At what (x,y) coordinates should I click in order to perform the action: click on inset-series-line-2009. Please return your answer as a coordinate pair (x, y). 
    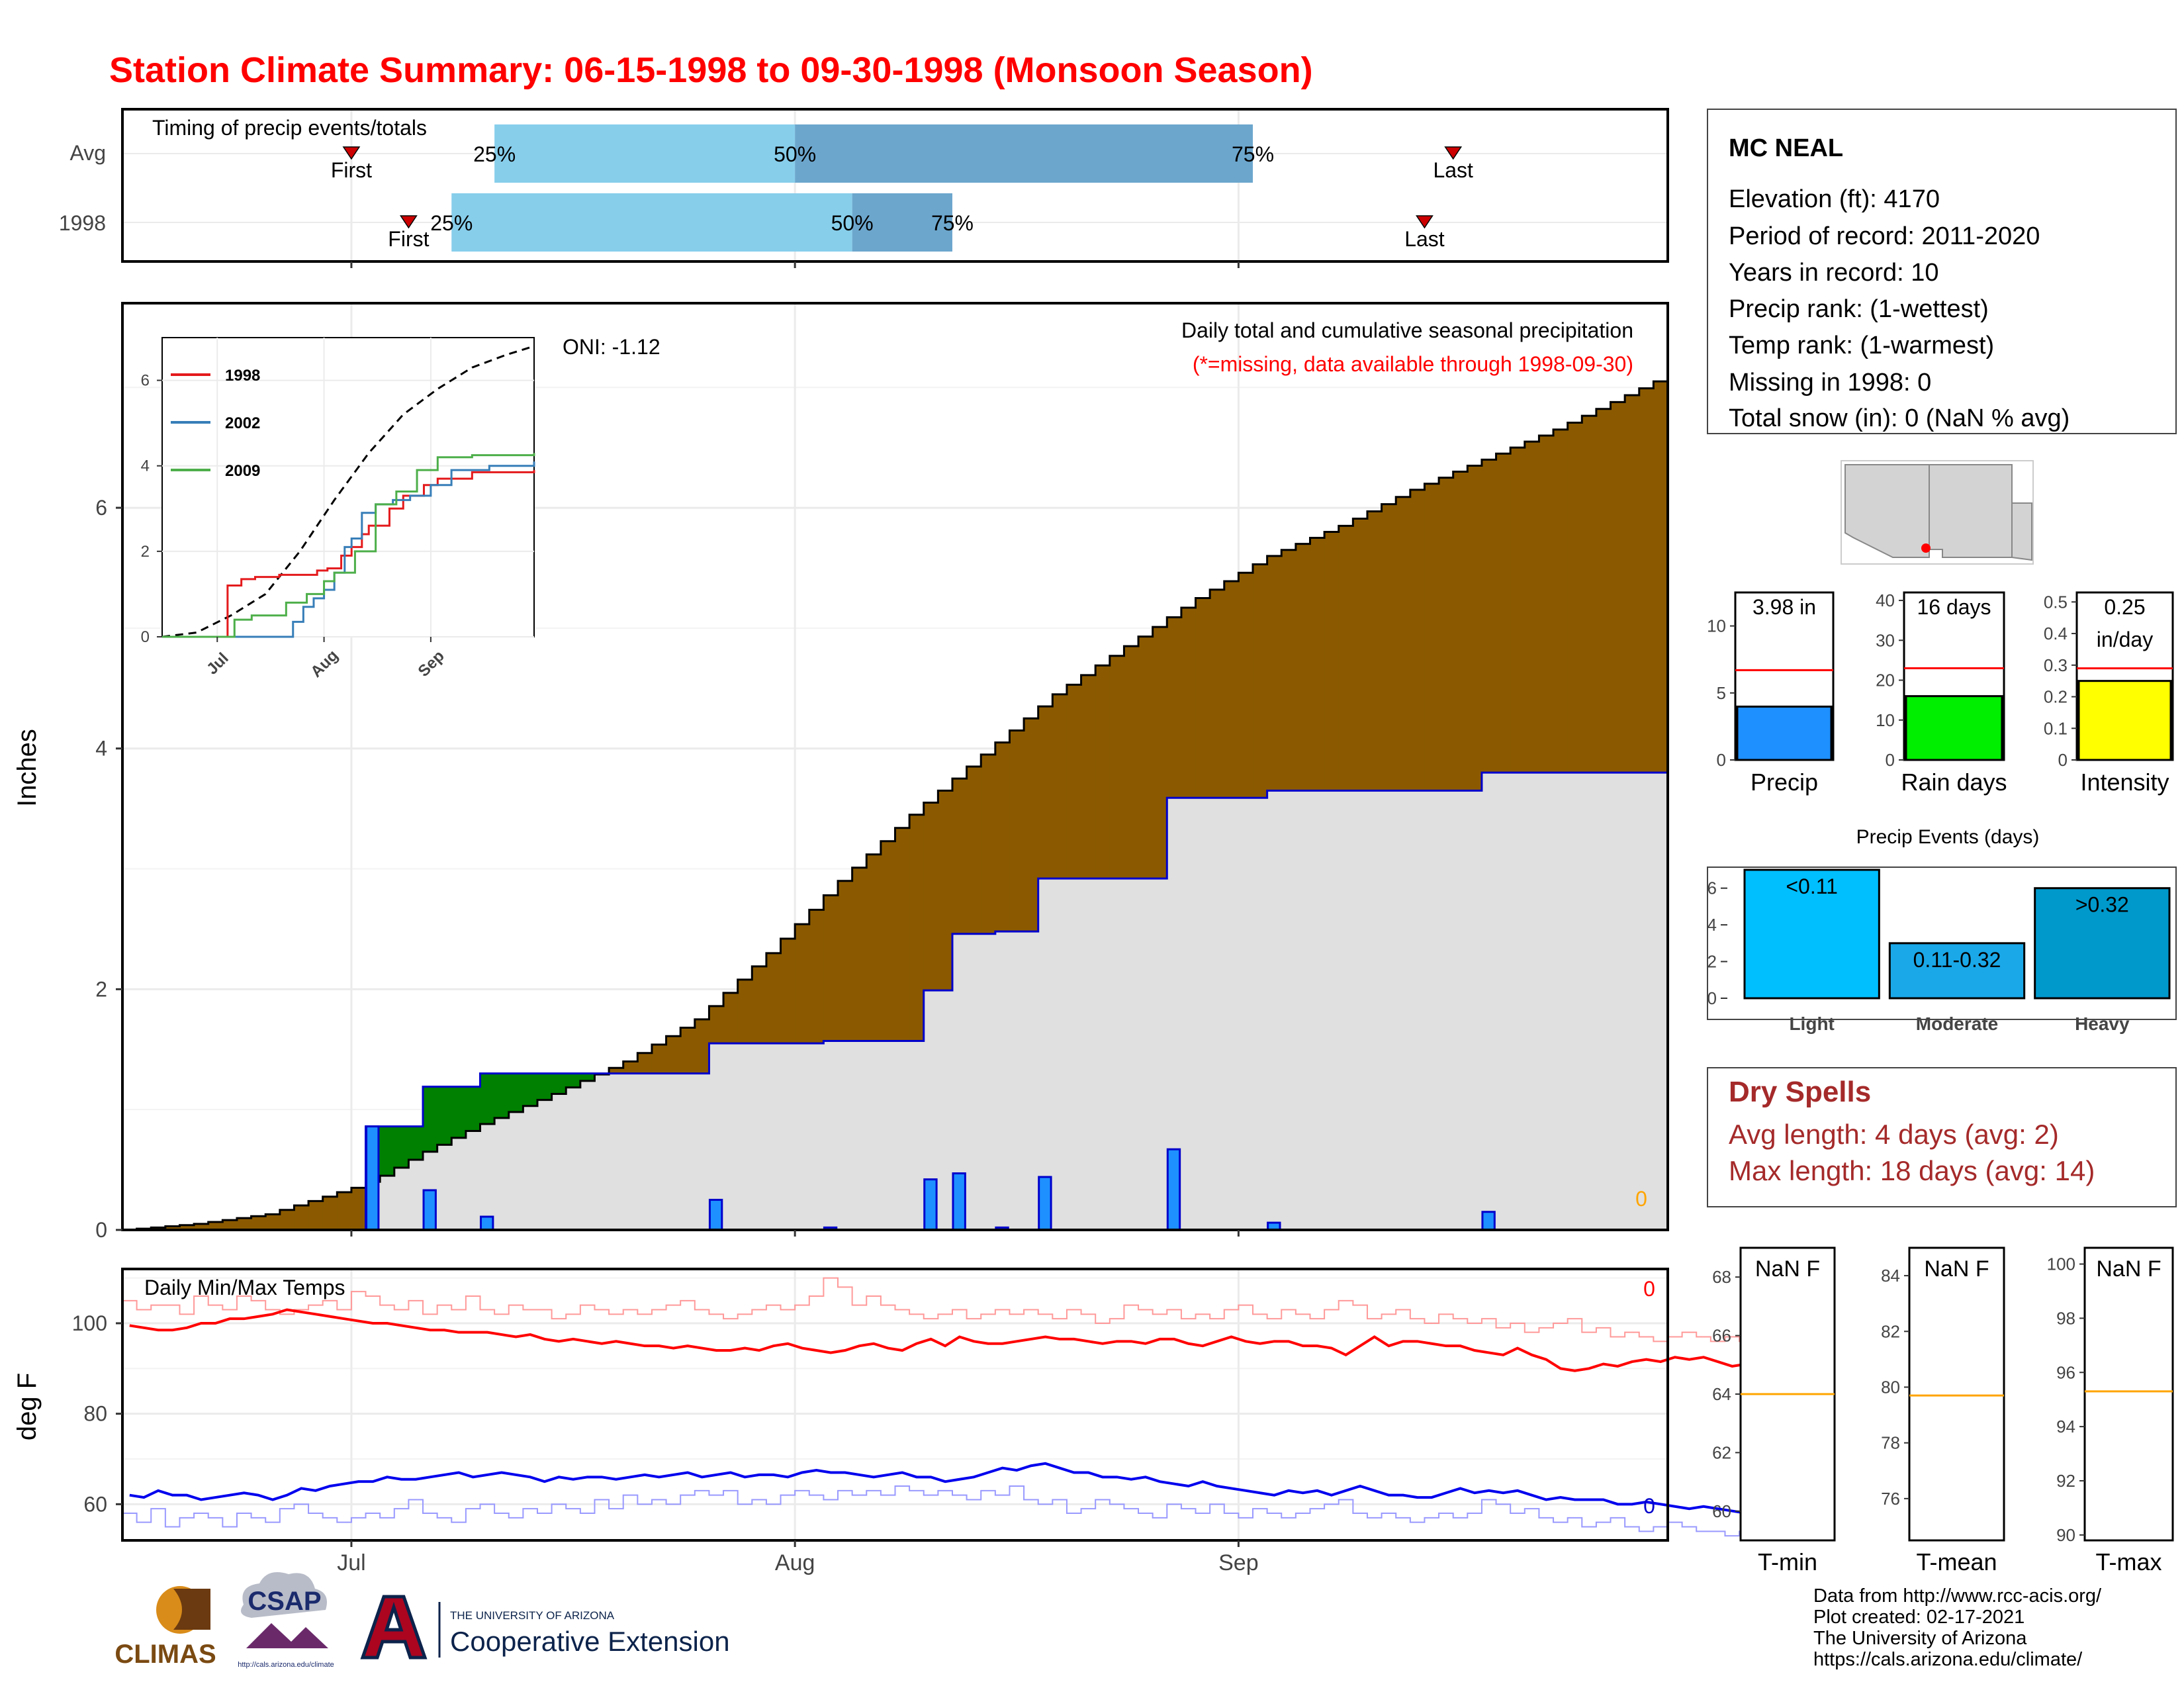
    Looking at the image, I should click on (348, 545).